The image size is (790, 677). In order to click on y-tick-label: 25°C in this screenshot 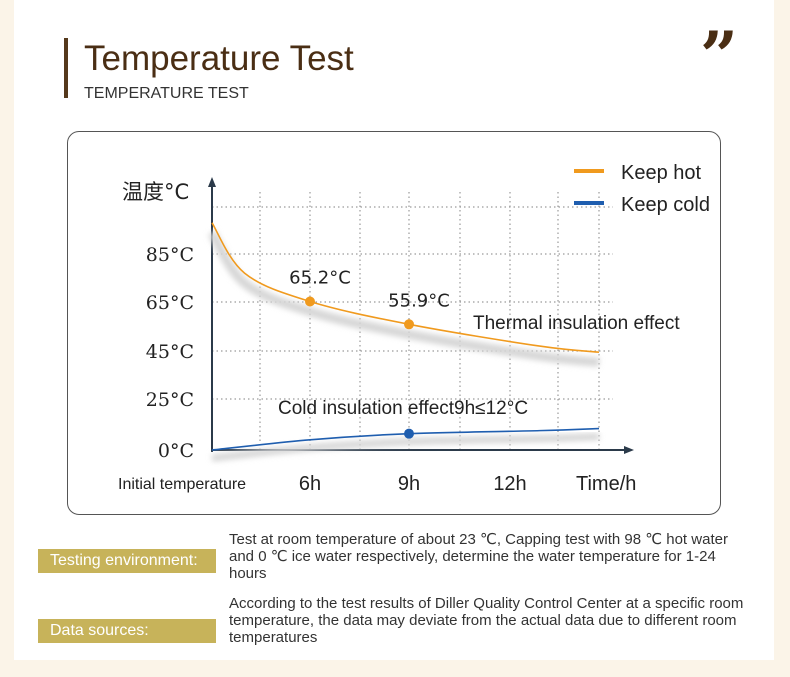, I will do `click(170, 400)`.